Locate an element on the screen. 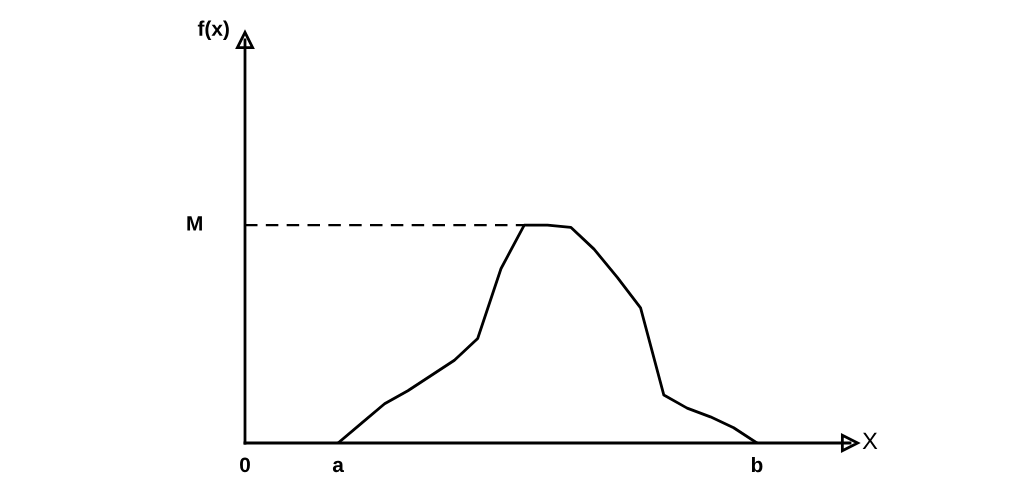 The image size is (1012, 498). ref-line-label: M is located at coordinates (194, 223).